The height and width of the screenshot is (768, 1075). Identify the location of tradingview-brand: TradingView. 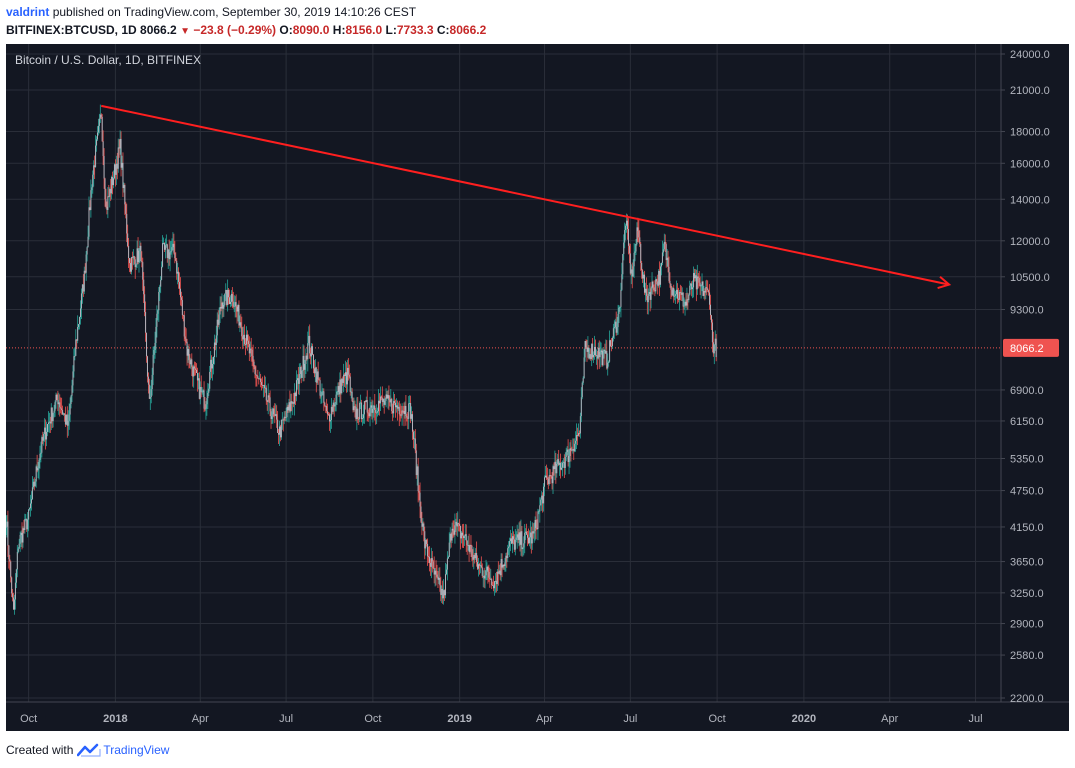
(136, 750).